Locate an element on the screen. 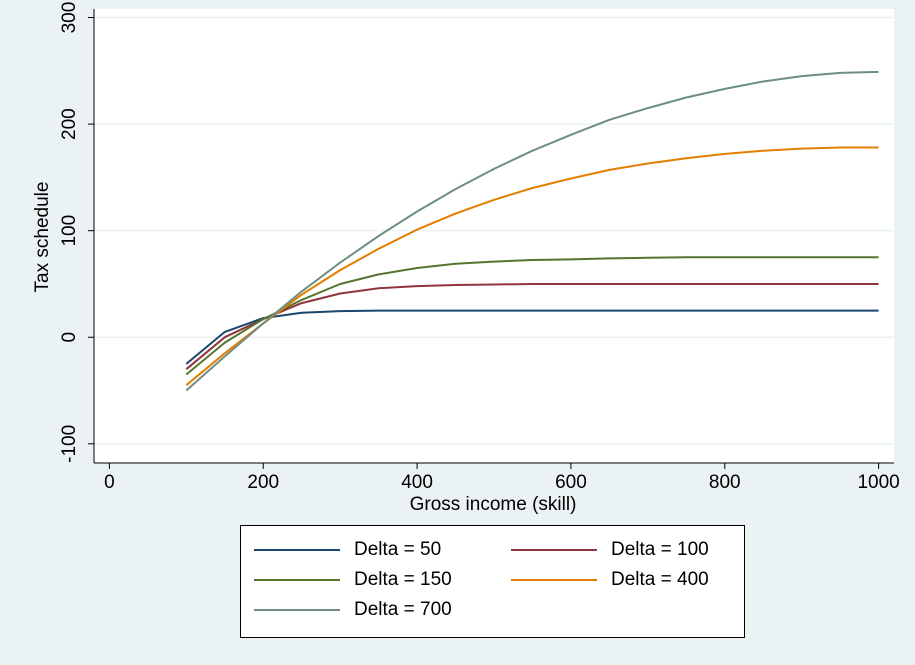 This screenshot has height=665, width=915. legend-label: Delta = 150 is located at coordinates (403, 579).